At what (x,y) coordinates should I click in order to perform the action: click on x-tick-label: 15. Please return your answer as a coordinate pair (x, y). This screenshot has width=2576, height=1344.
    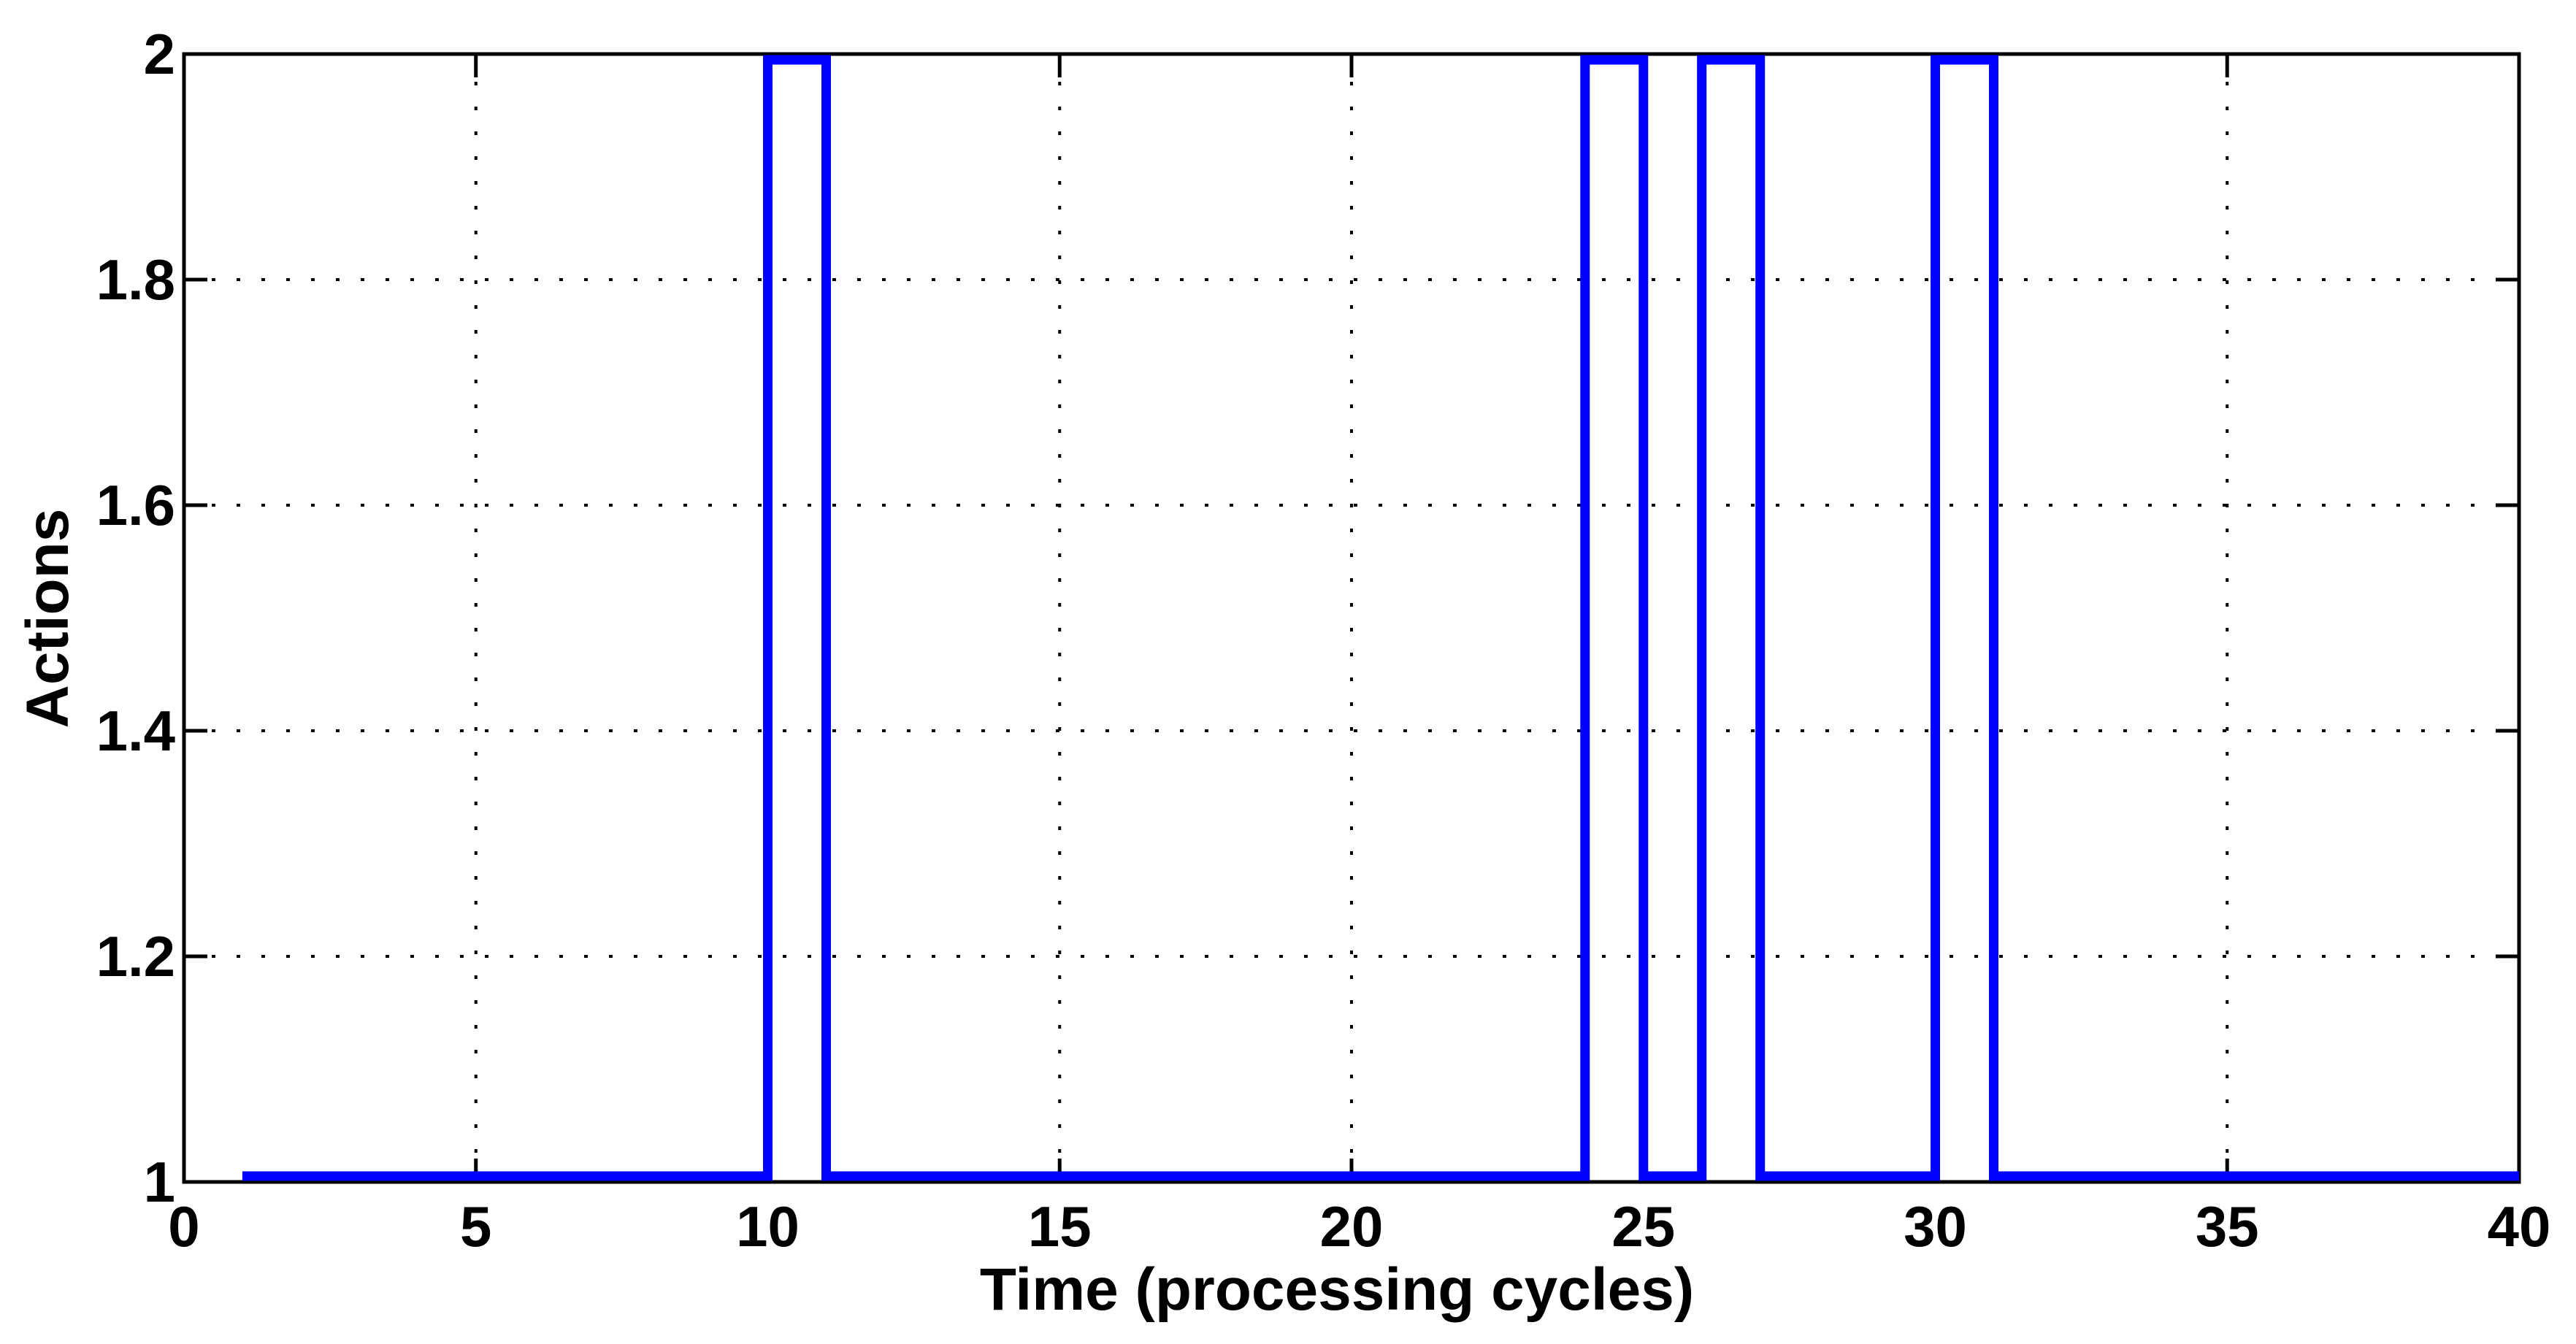
    Looking at the image, I should click on (1059, 1226).